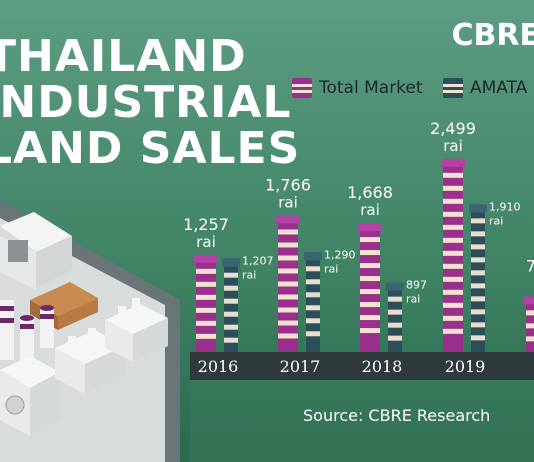  Describe the element at coordinates (331, 268) in the screenshot. I see `unit-label-amata-2017: rai` at that location.